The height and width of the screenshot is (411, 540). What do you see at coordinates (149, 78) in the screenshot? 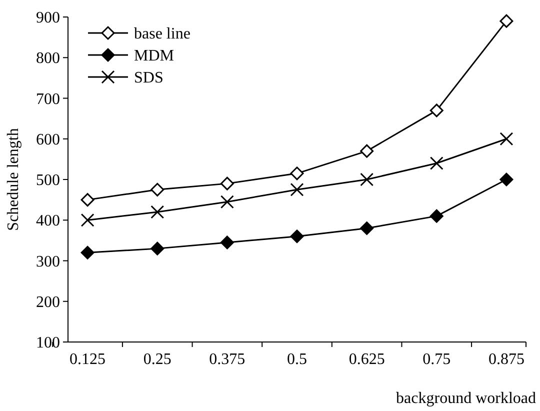
I see `legend-label: SDS` at bounding box center [149, 78].